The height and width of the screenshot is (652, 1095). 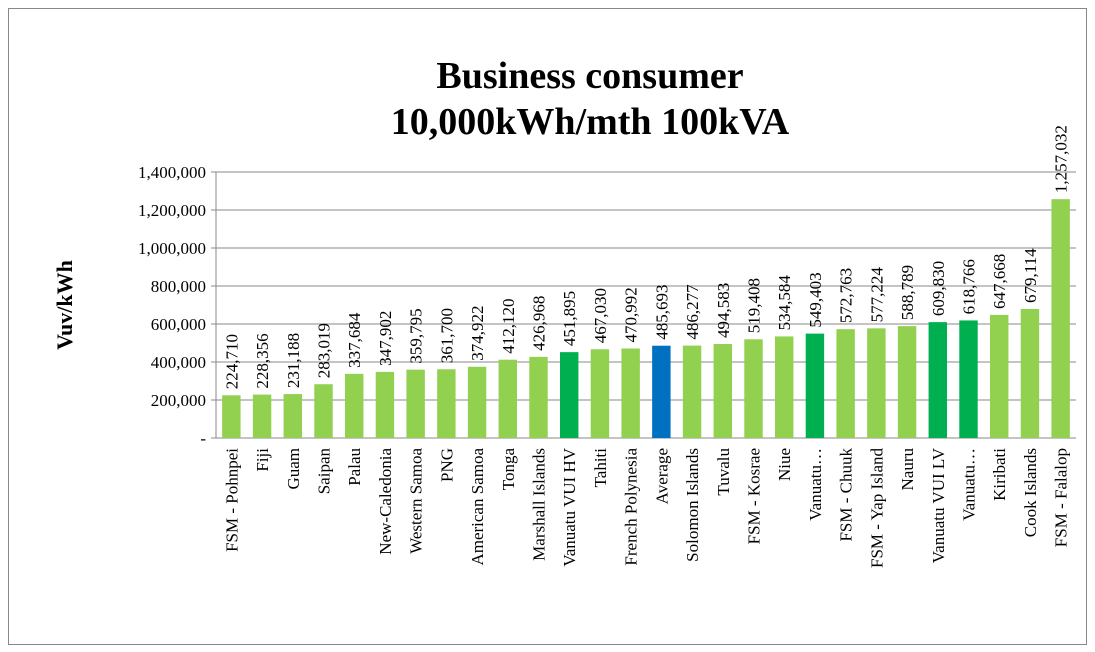 I want to click on data-label: 470,992, so click(x=631, y=314).